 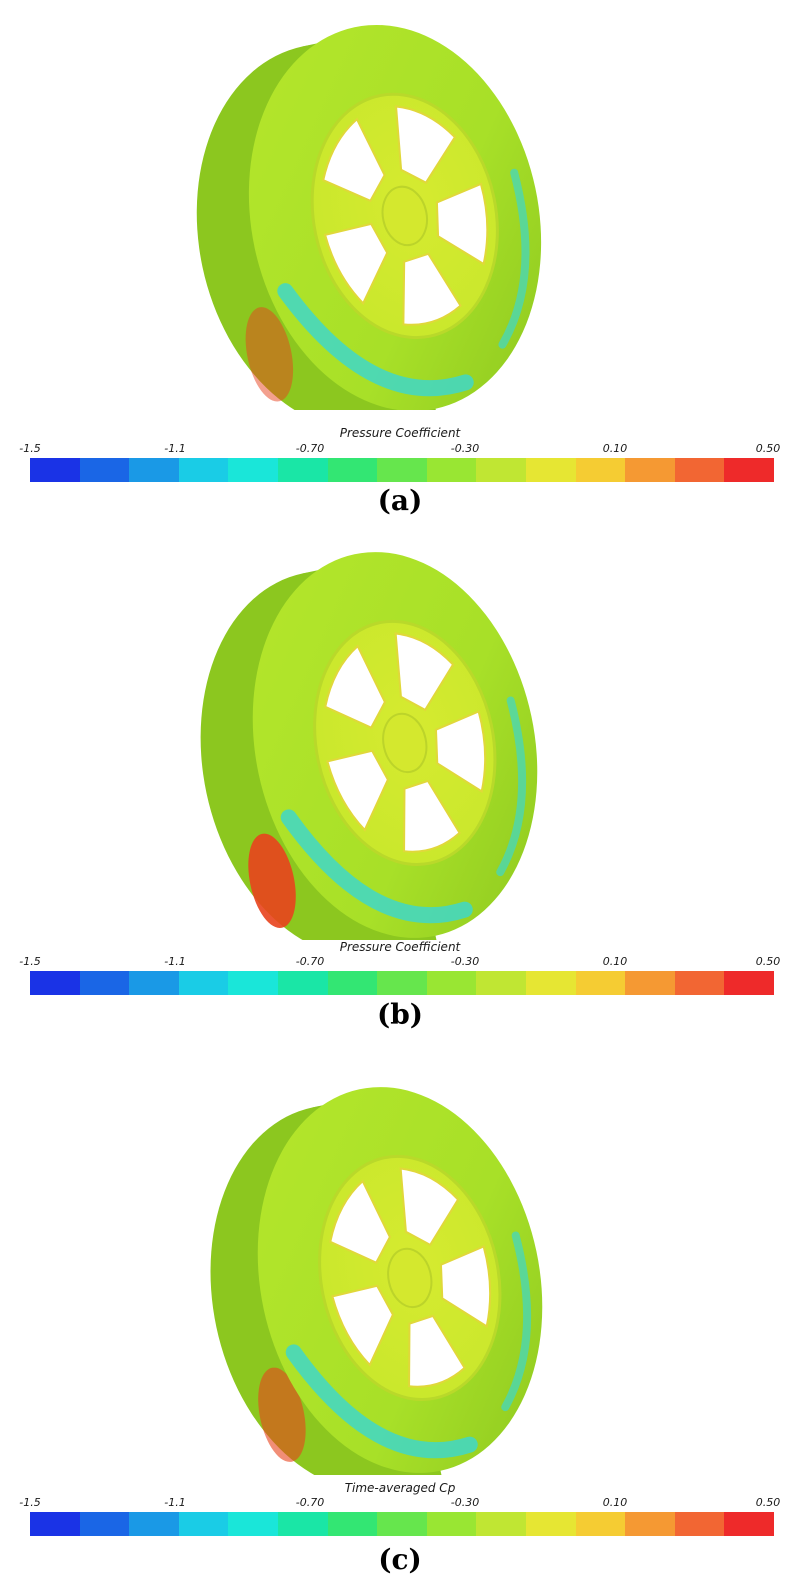 I want to click on tick-label-c-3: -0.30, so click(x=465, y=1502).